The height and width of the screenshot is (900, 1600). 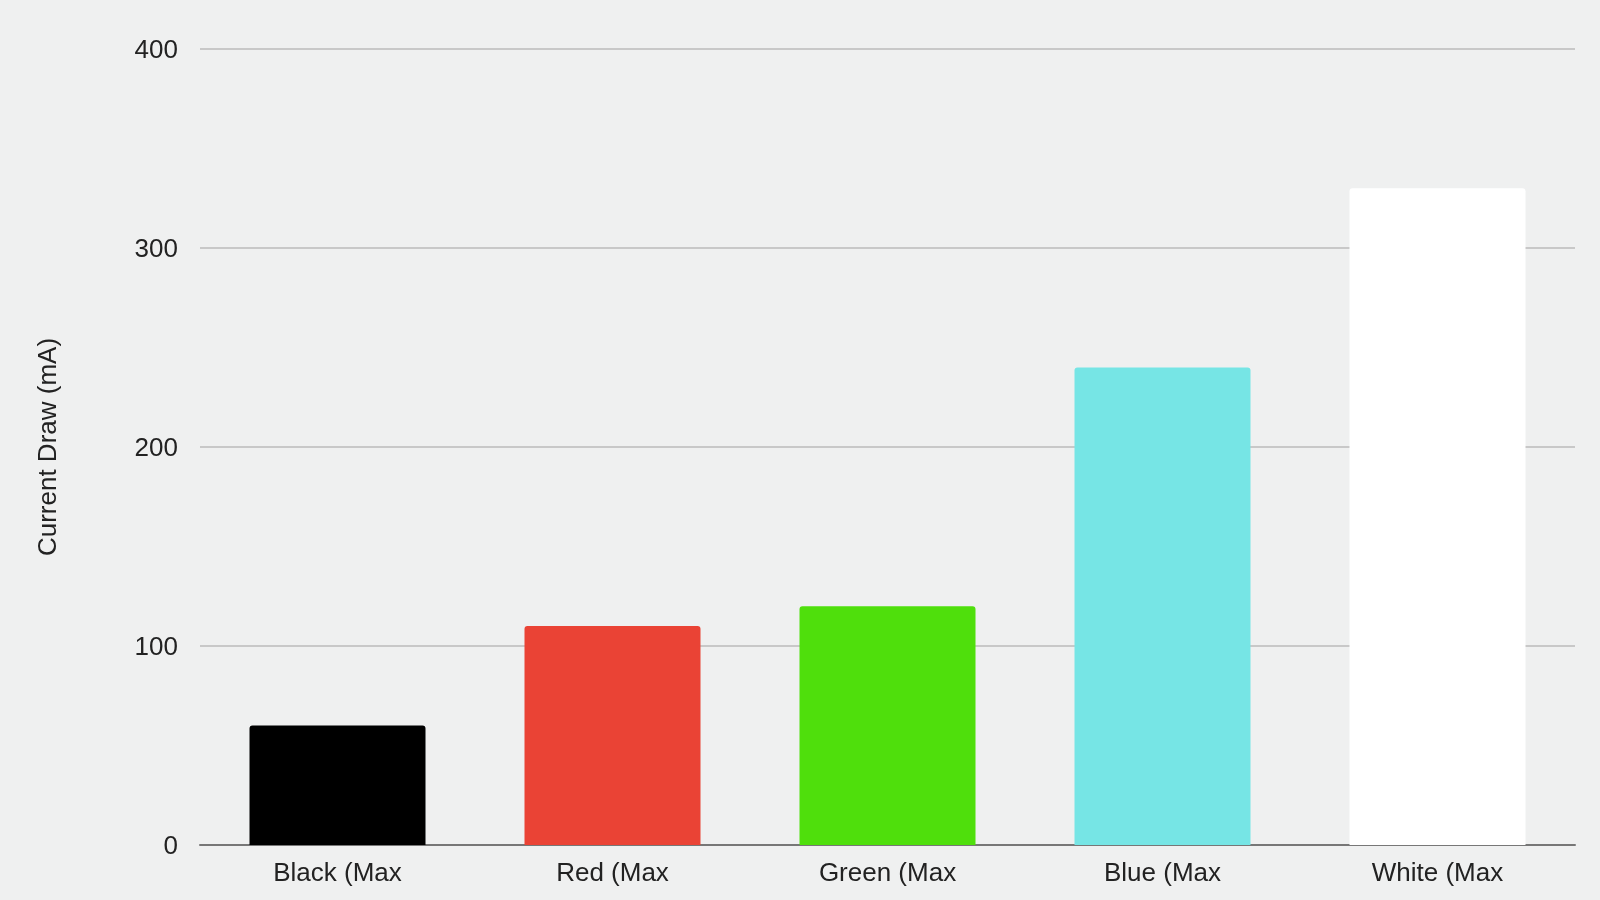 I want to click on x-tick-label: Blue (Max, so click(x=1162, y=872).